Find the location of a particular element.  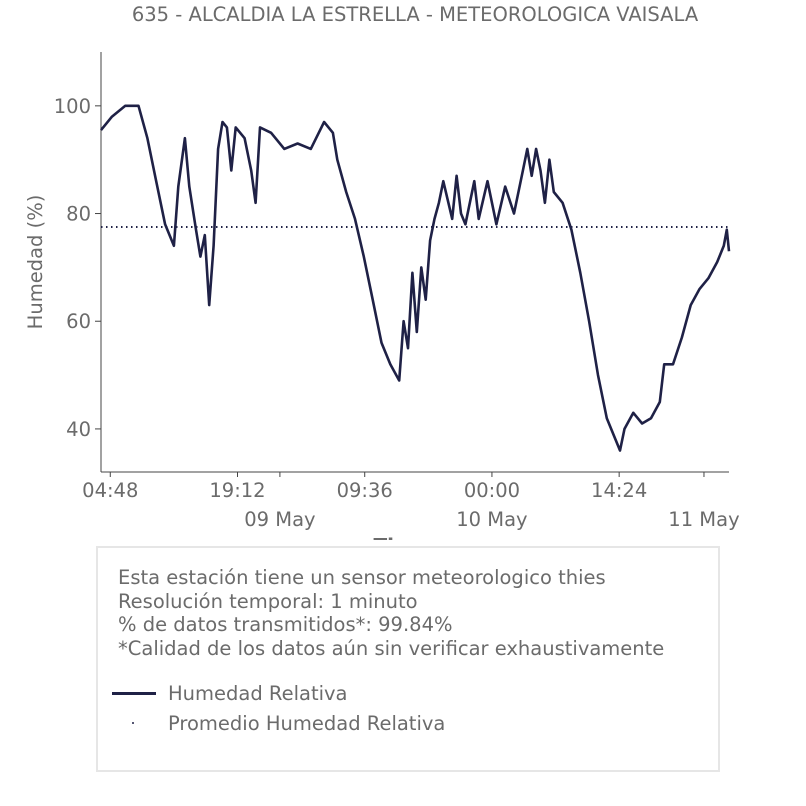

legend-label-humidity: Humedad Relativa is located at coordinates (258, 693).